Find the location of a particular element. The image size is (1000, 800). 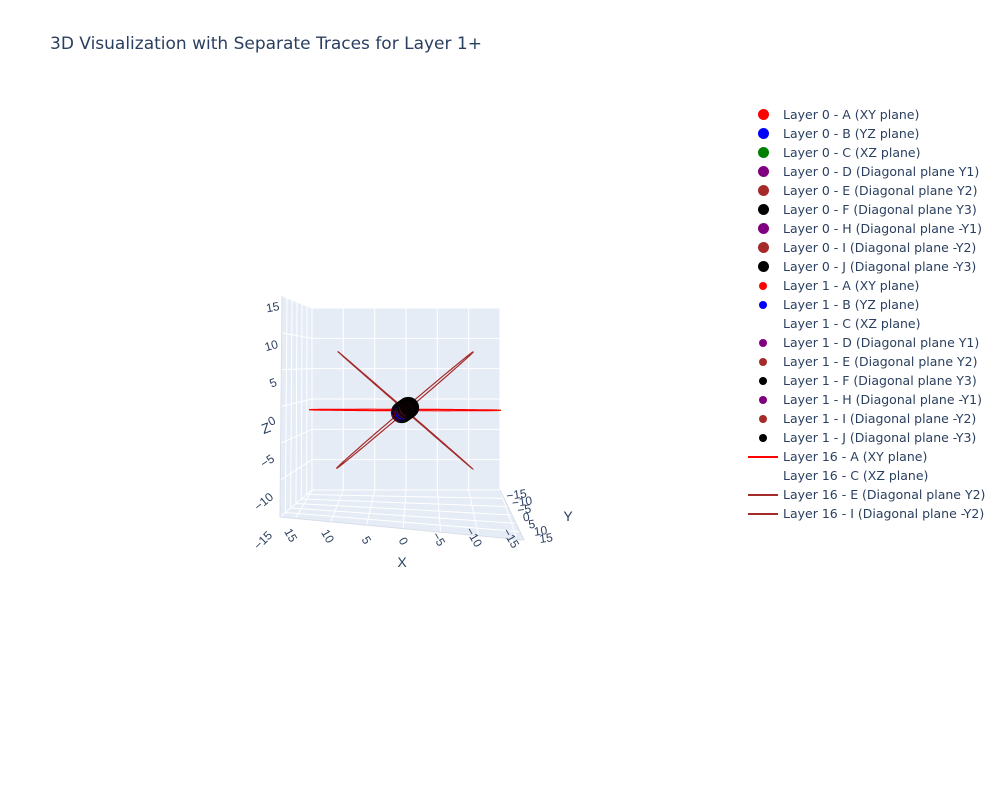

legend-item: Layer 1 - F (Diagonal plane Y3) is located at coordinates (873, 380).